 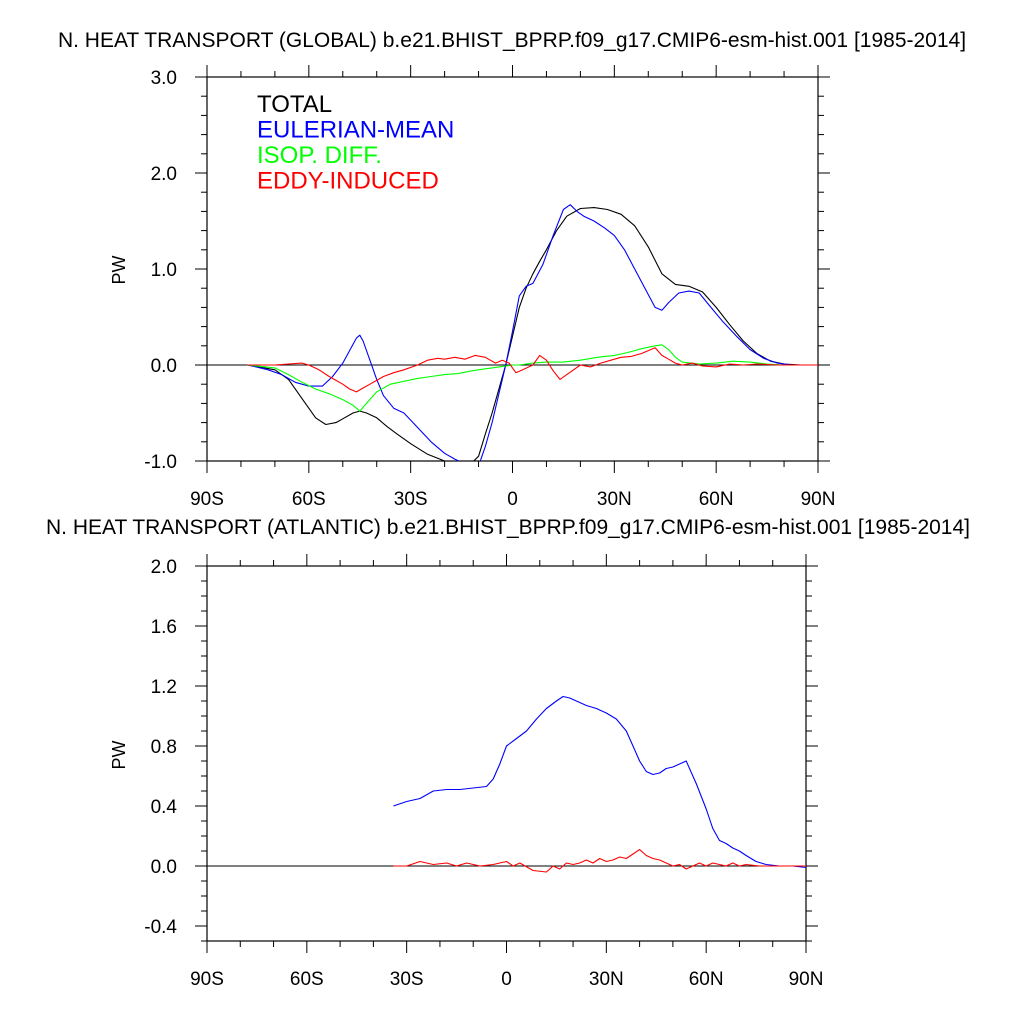 What do you see at coordinates (164, 867) in the screenshot?
I see `atlantic-y-tick-label: 0.0` at bounding box center [164, 867].